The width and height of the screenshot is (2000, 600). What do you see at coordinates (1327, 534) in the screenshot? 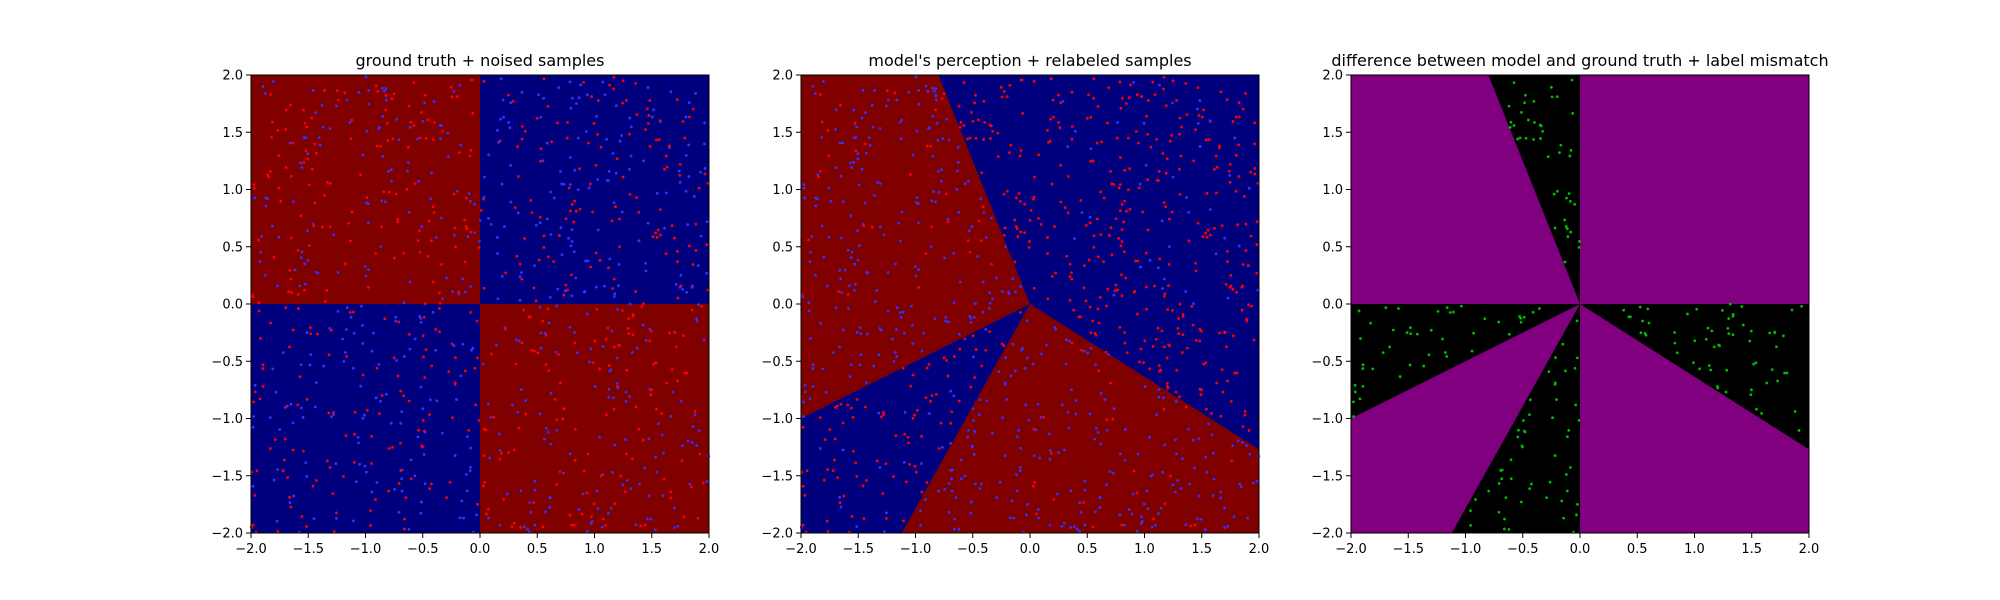
I see `y-tick-label: −2.0` at bounding box center [1327, 534].